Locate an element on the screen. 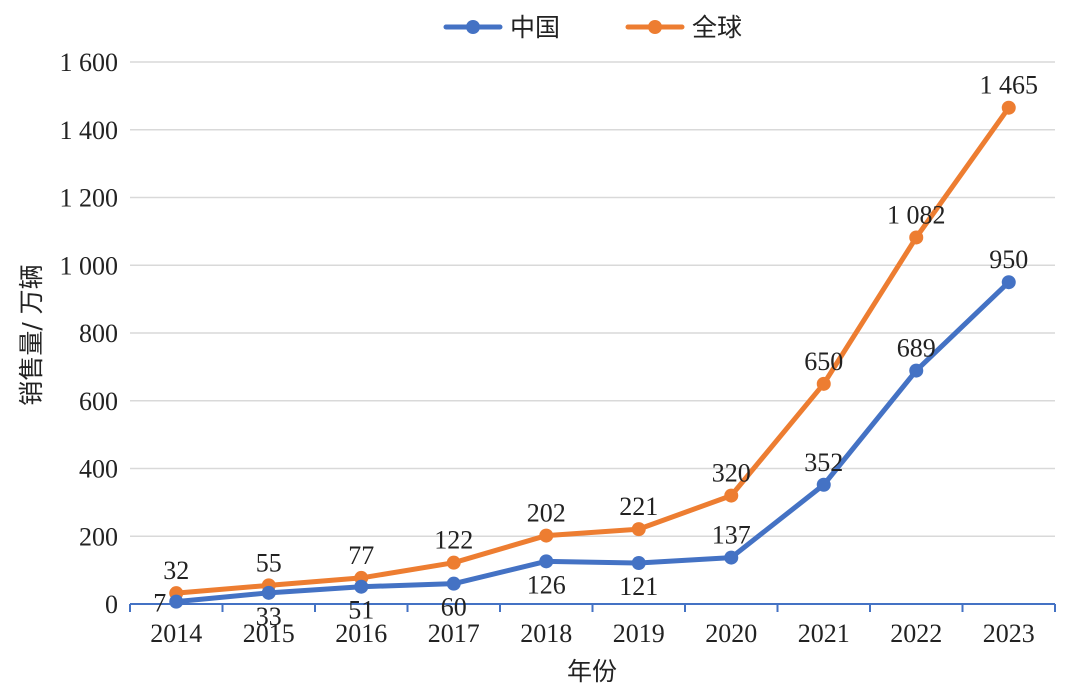  data-label-china: 689 is located at coordinates (916, 348).